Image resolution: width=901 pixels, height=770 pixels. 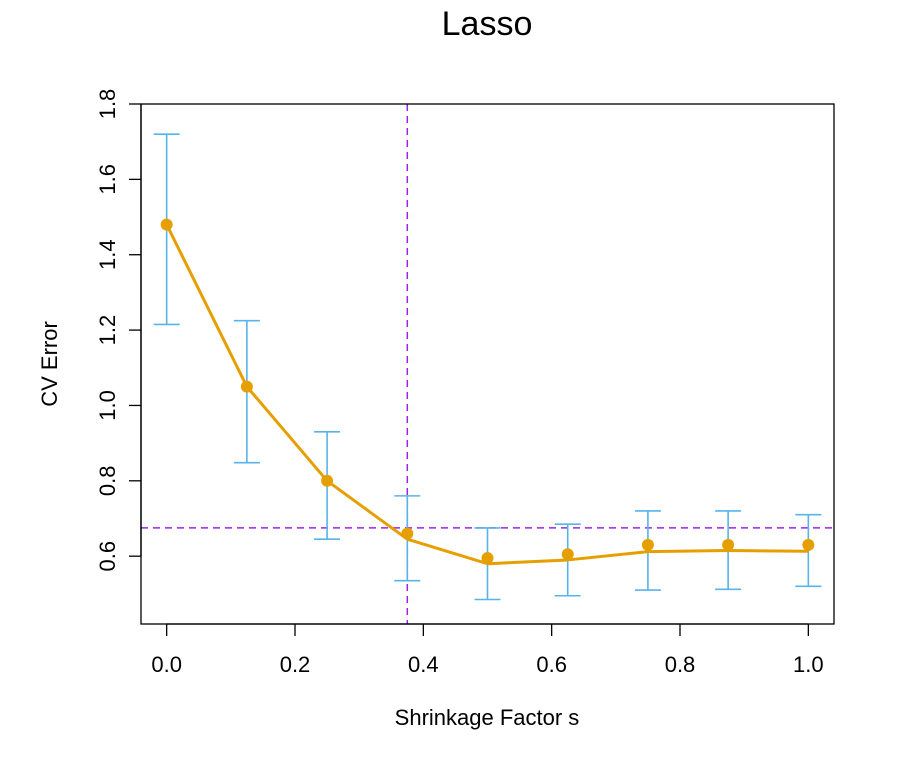 I want to click on y-tick-label: 0.6, so click(x=107, y=556).